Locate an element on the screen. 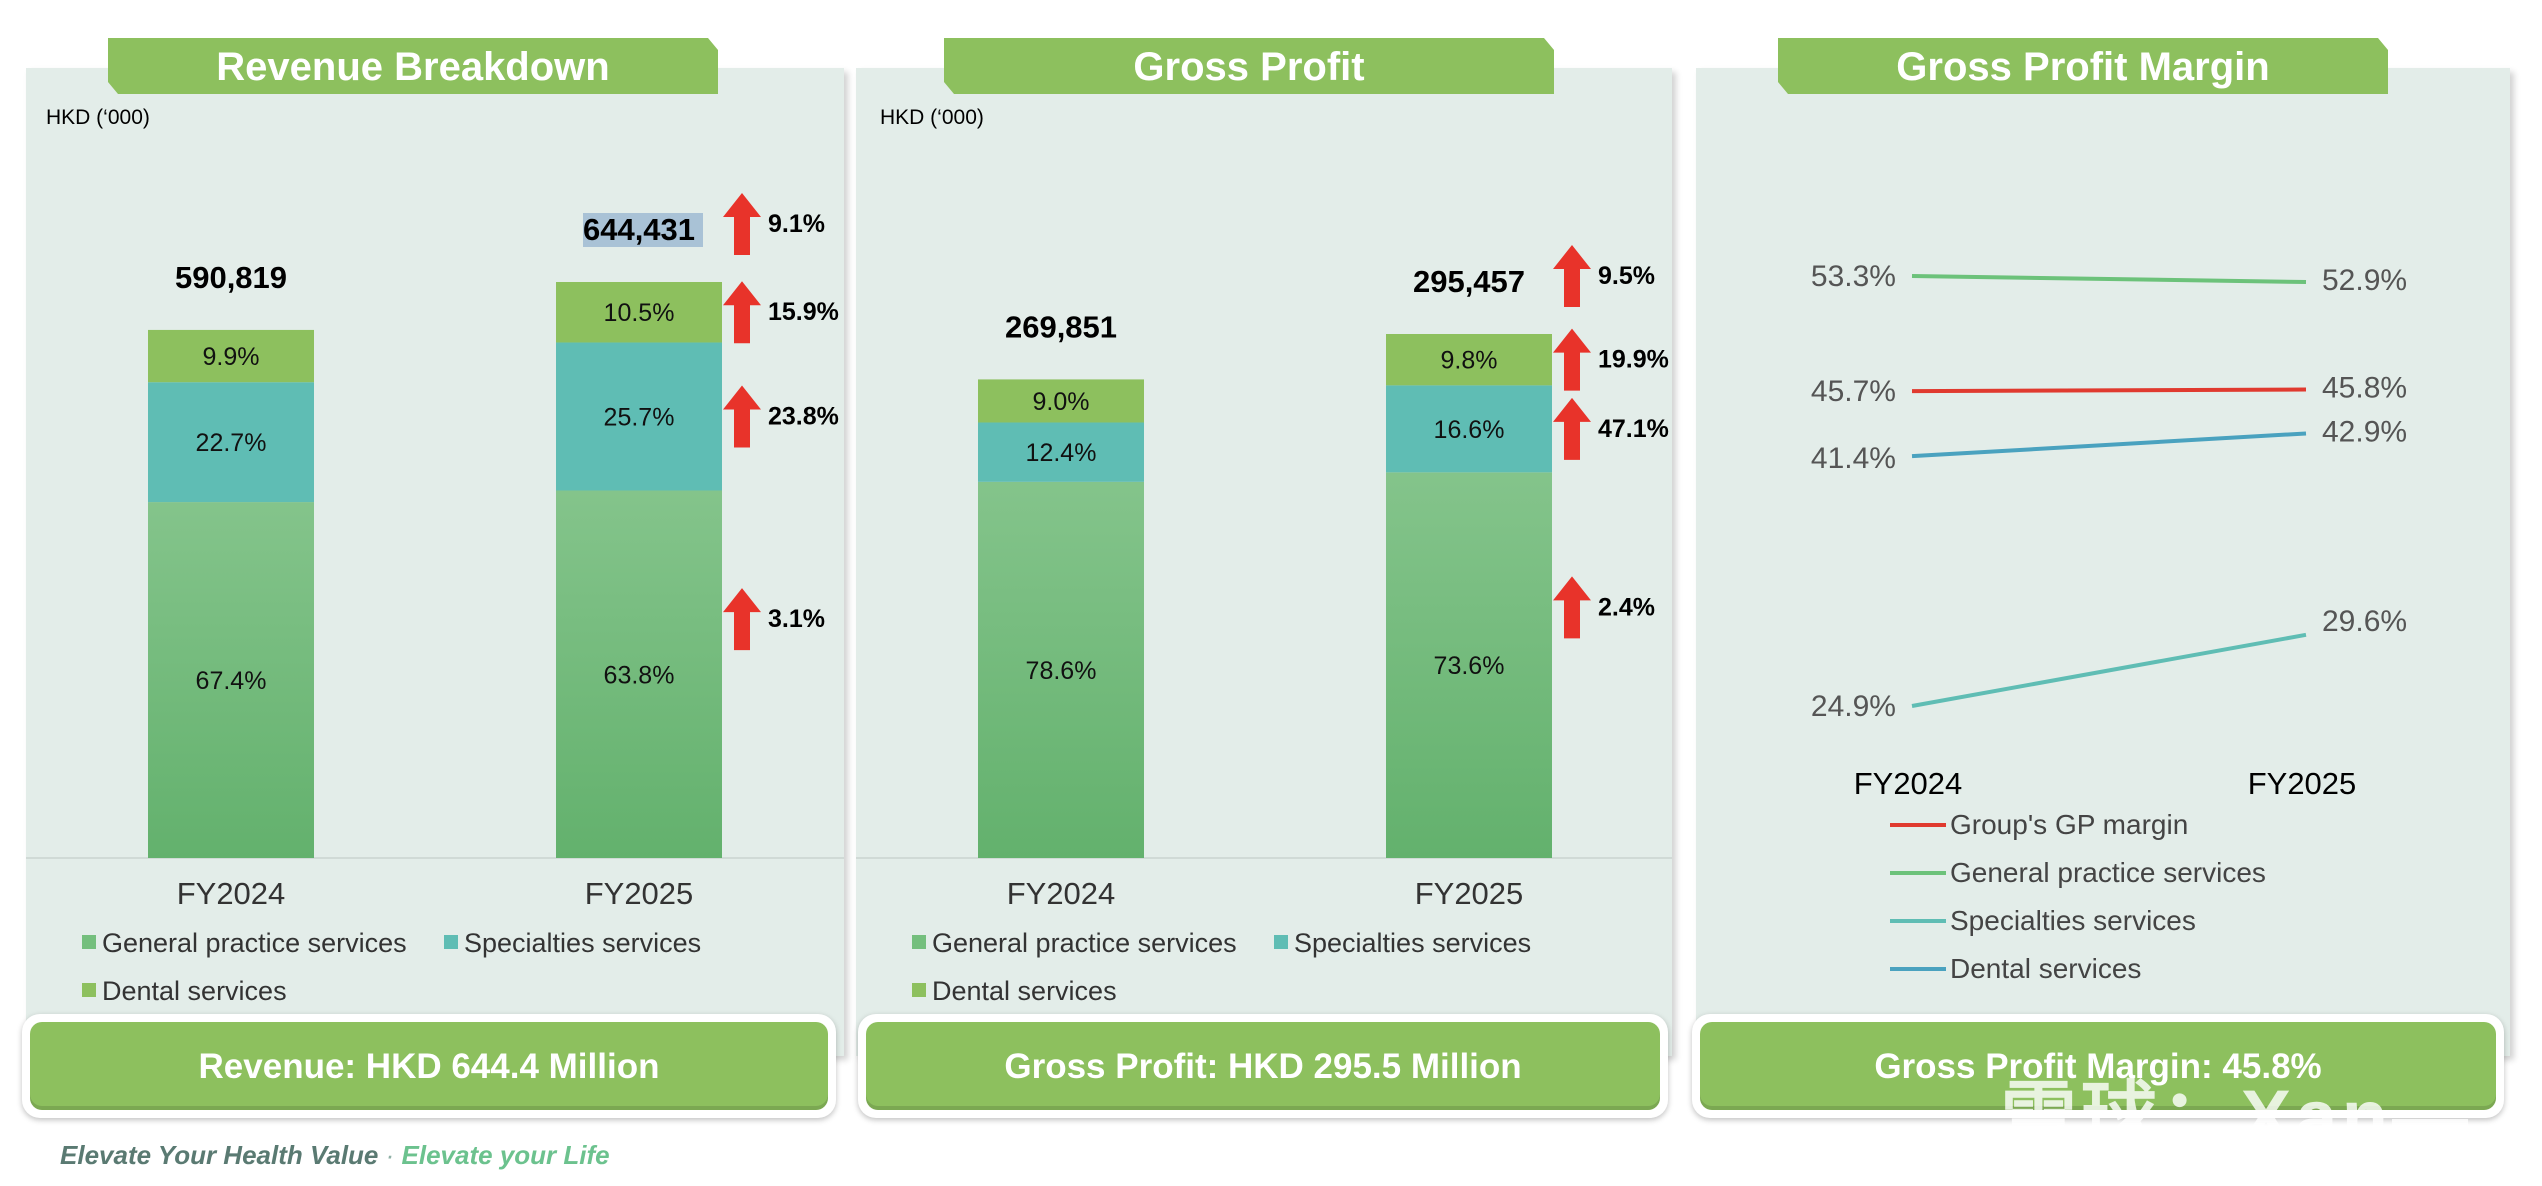  total-label-fy2024: 590,819 is located at coordinates (231, 277).